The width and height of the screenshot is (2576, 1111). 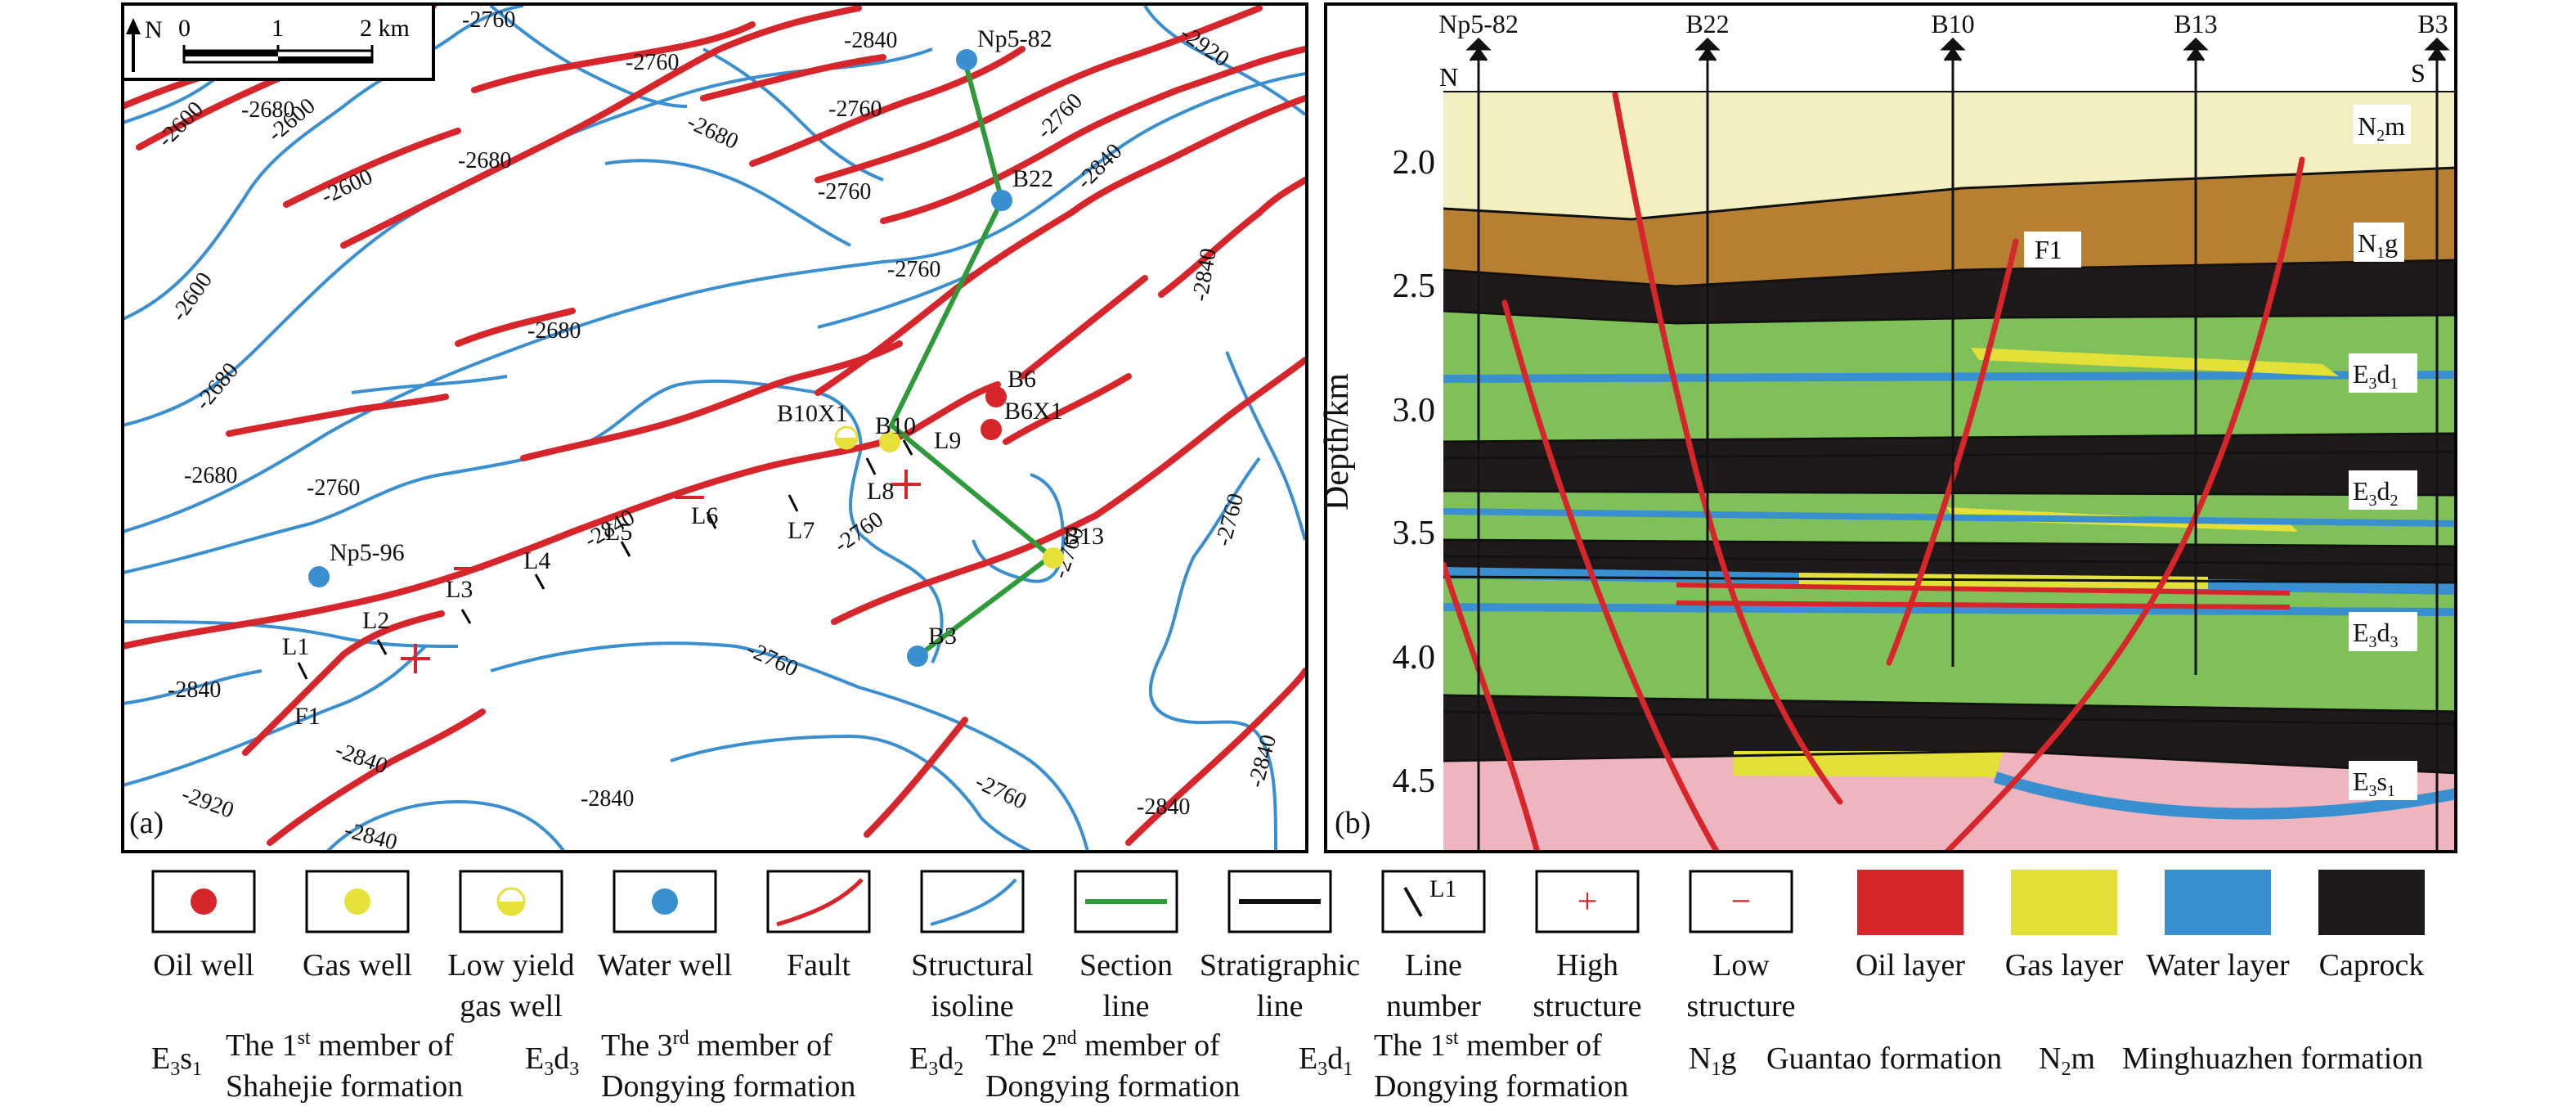 I want to click on svg-text: L1, so click(x=295, y=646).